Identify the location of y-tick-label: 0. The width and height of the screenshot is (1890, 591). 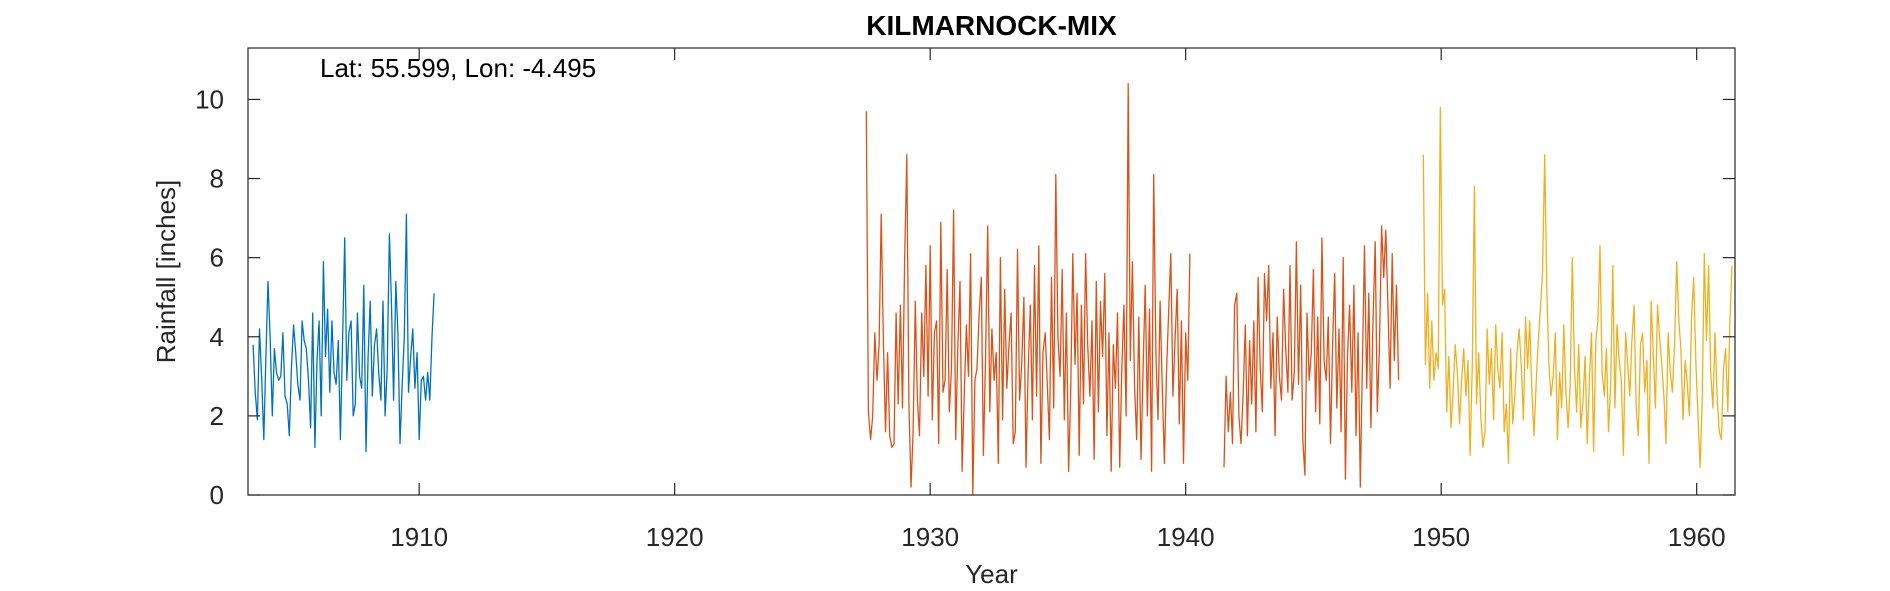
(217, 495).